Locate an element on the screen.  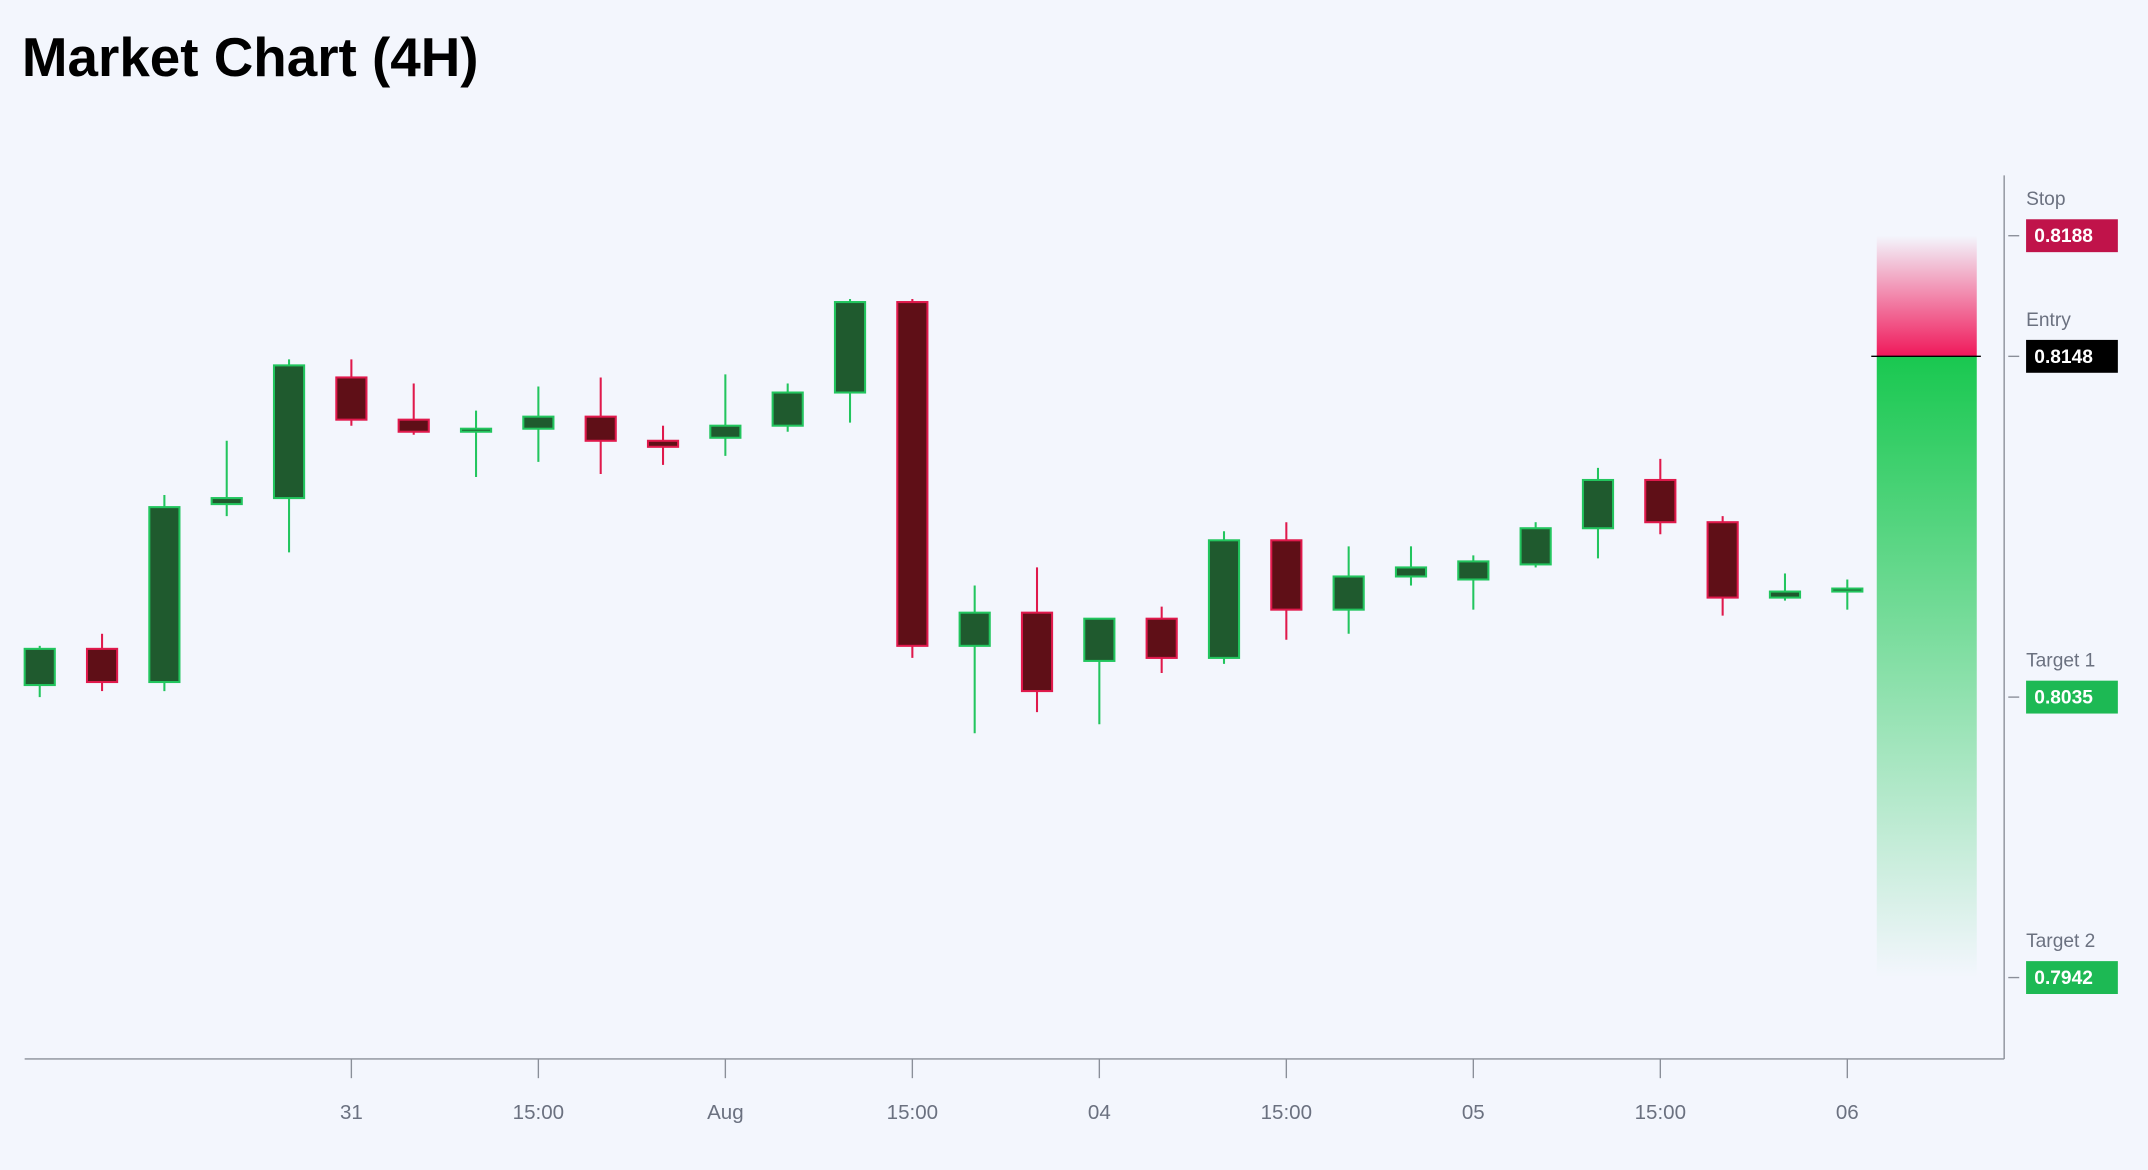
level-name: Entry is located at coordinates (2048, 320).